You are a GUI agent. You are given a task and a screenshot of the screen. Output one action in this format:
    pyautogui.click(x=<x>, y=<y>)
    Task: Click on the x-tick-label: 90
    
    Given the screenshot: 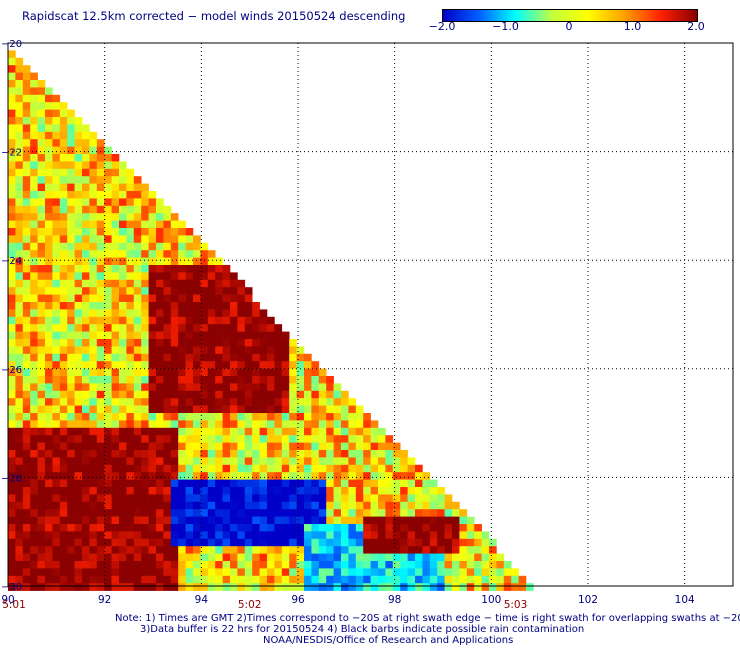 What is the action you would take?
    pyautogui.click(x=7, y=600)
    